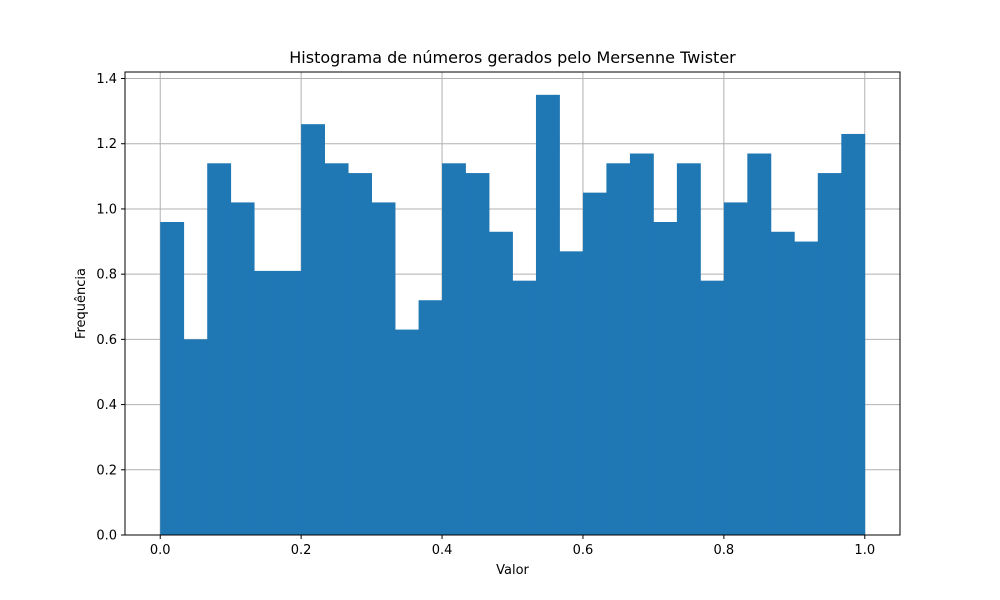 This screenshot has width=1000, height=600. What do you see at coordinates (864, 550) in the screenshot?
I see `x-tick-label: 1.0` at bounding box center [864, 550].